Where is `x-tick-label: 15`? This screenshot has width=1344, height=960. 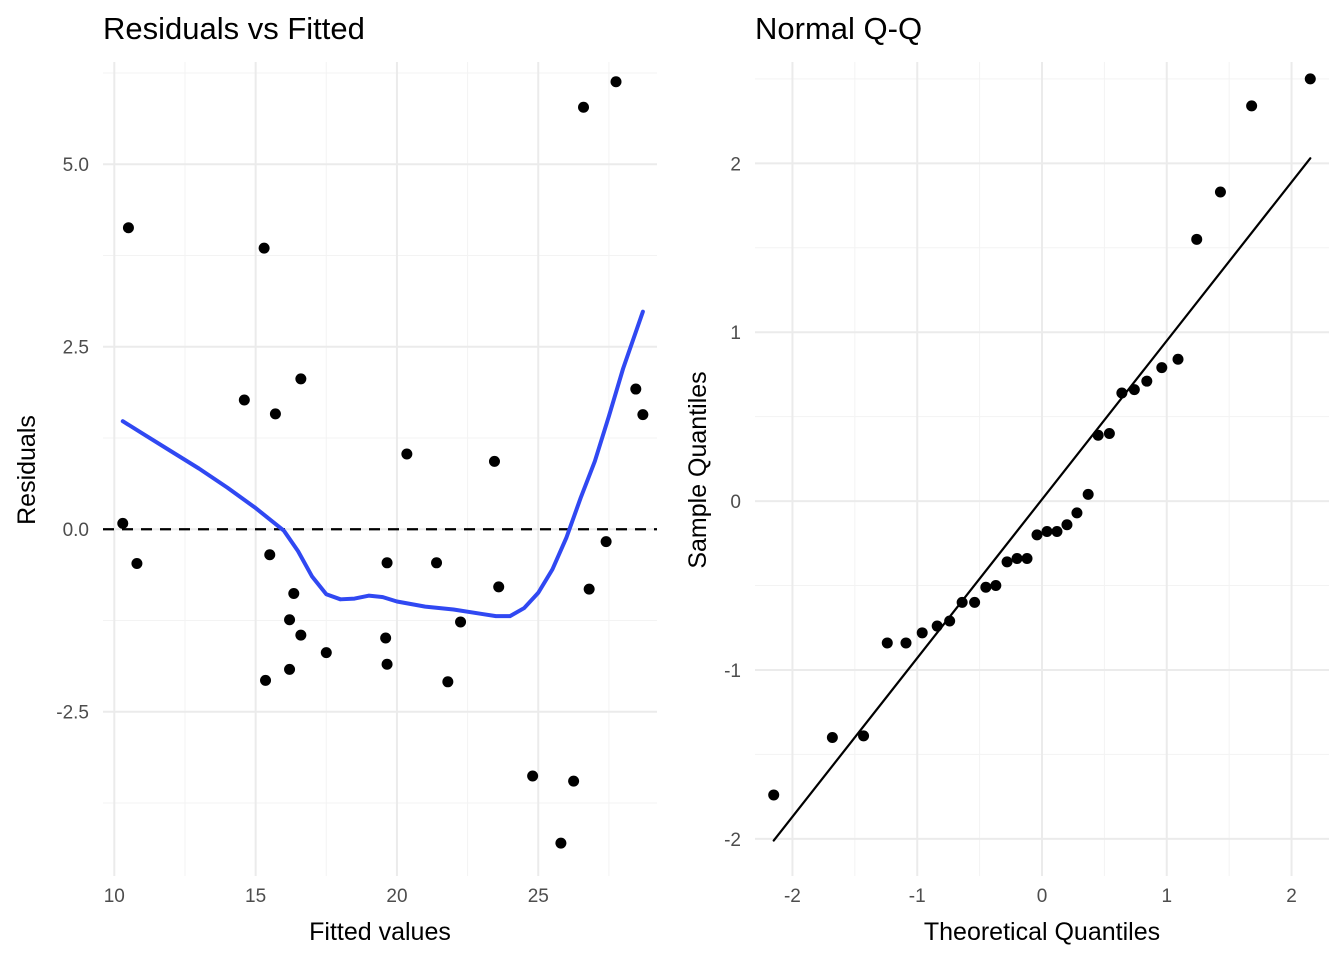
x-tick-label: 15 is located at coordinates (255, 896).